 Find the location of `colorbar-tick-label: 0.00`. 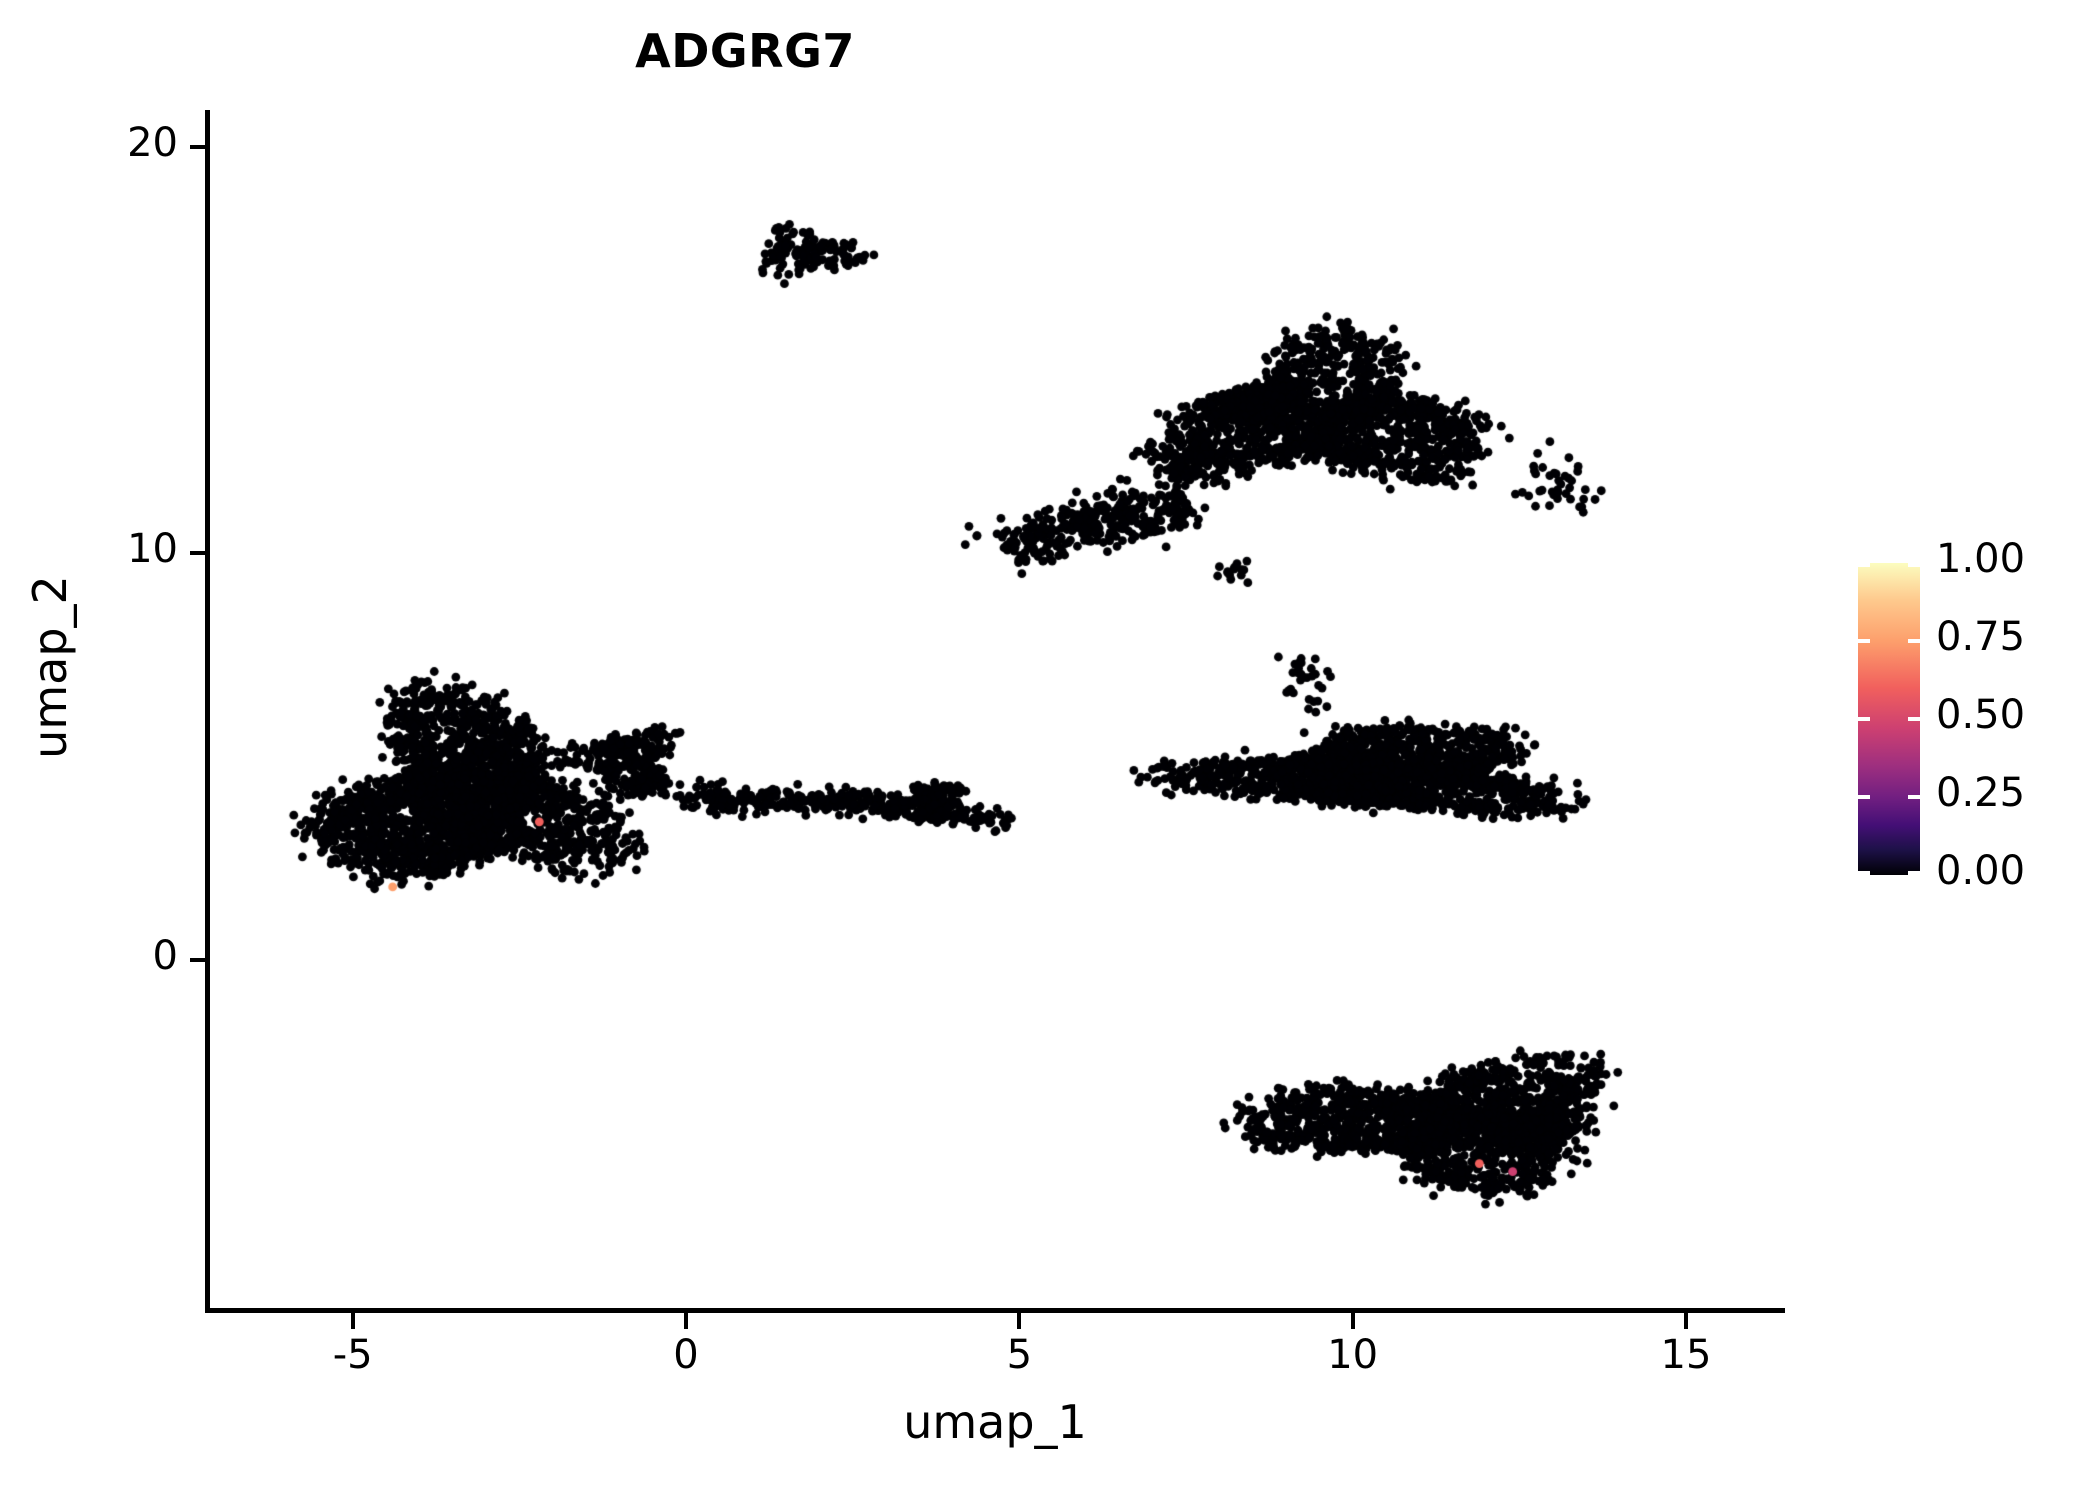

colorbar-tick-label: 0.00 is located at coordinates (1981, 871).